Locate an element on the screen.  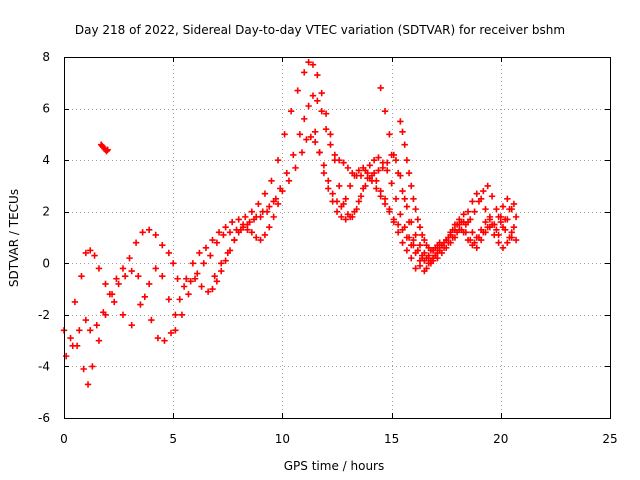
x-tick-label: 20 is located at coordinates (500, 439).